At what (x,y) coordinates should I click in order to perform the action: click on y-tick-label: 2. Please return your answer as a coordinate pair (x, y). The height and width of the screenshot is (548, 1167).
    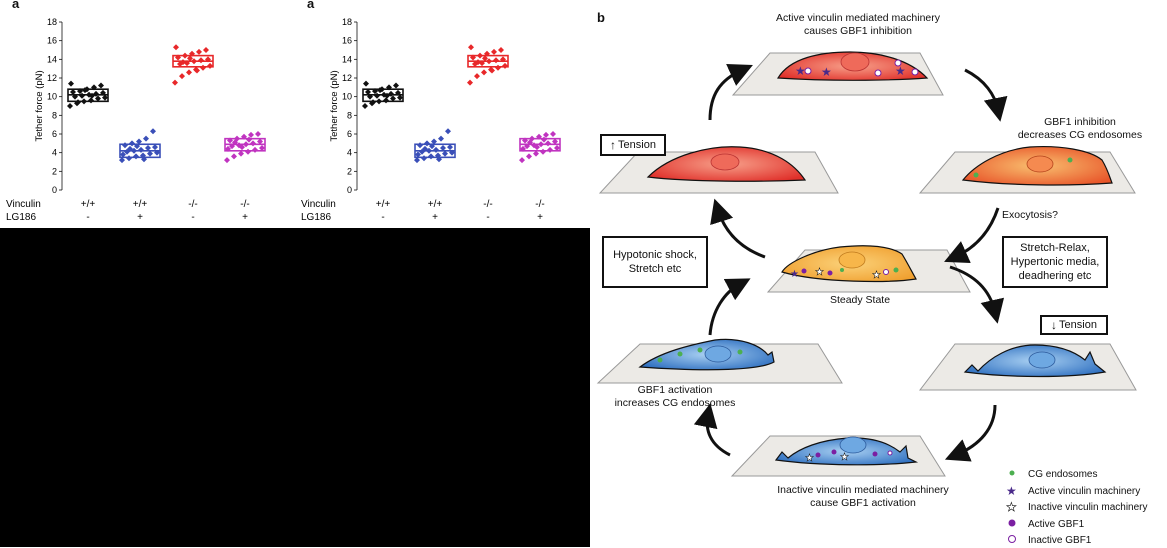
    Looking at the image, I should click on (54, 171).